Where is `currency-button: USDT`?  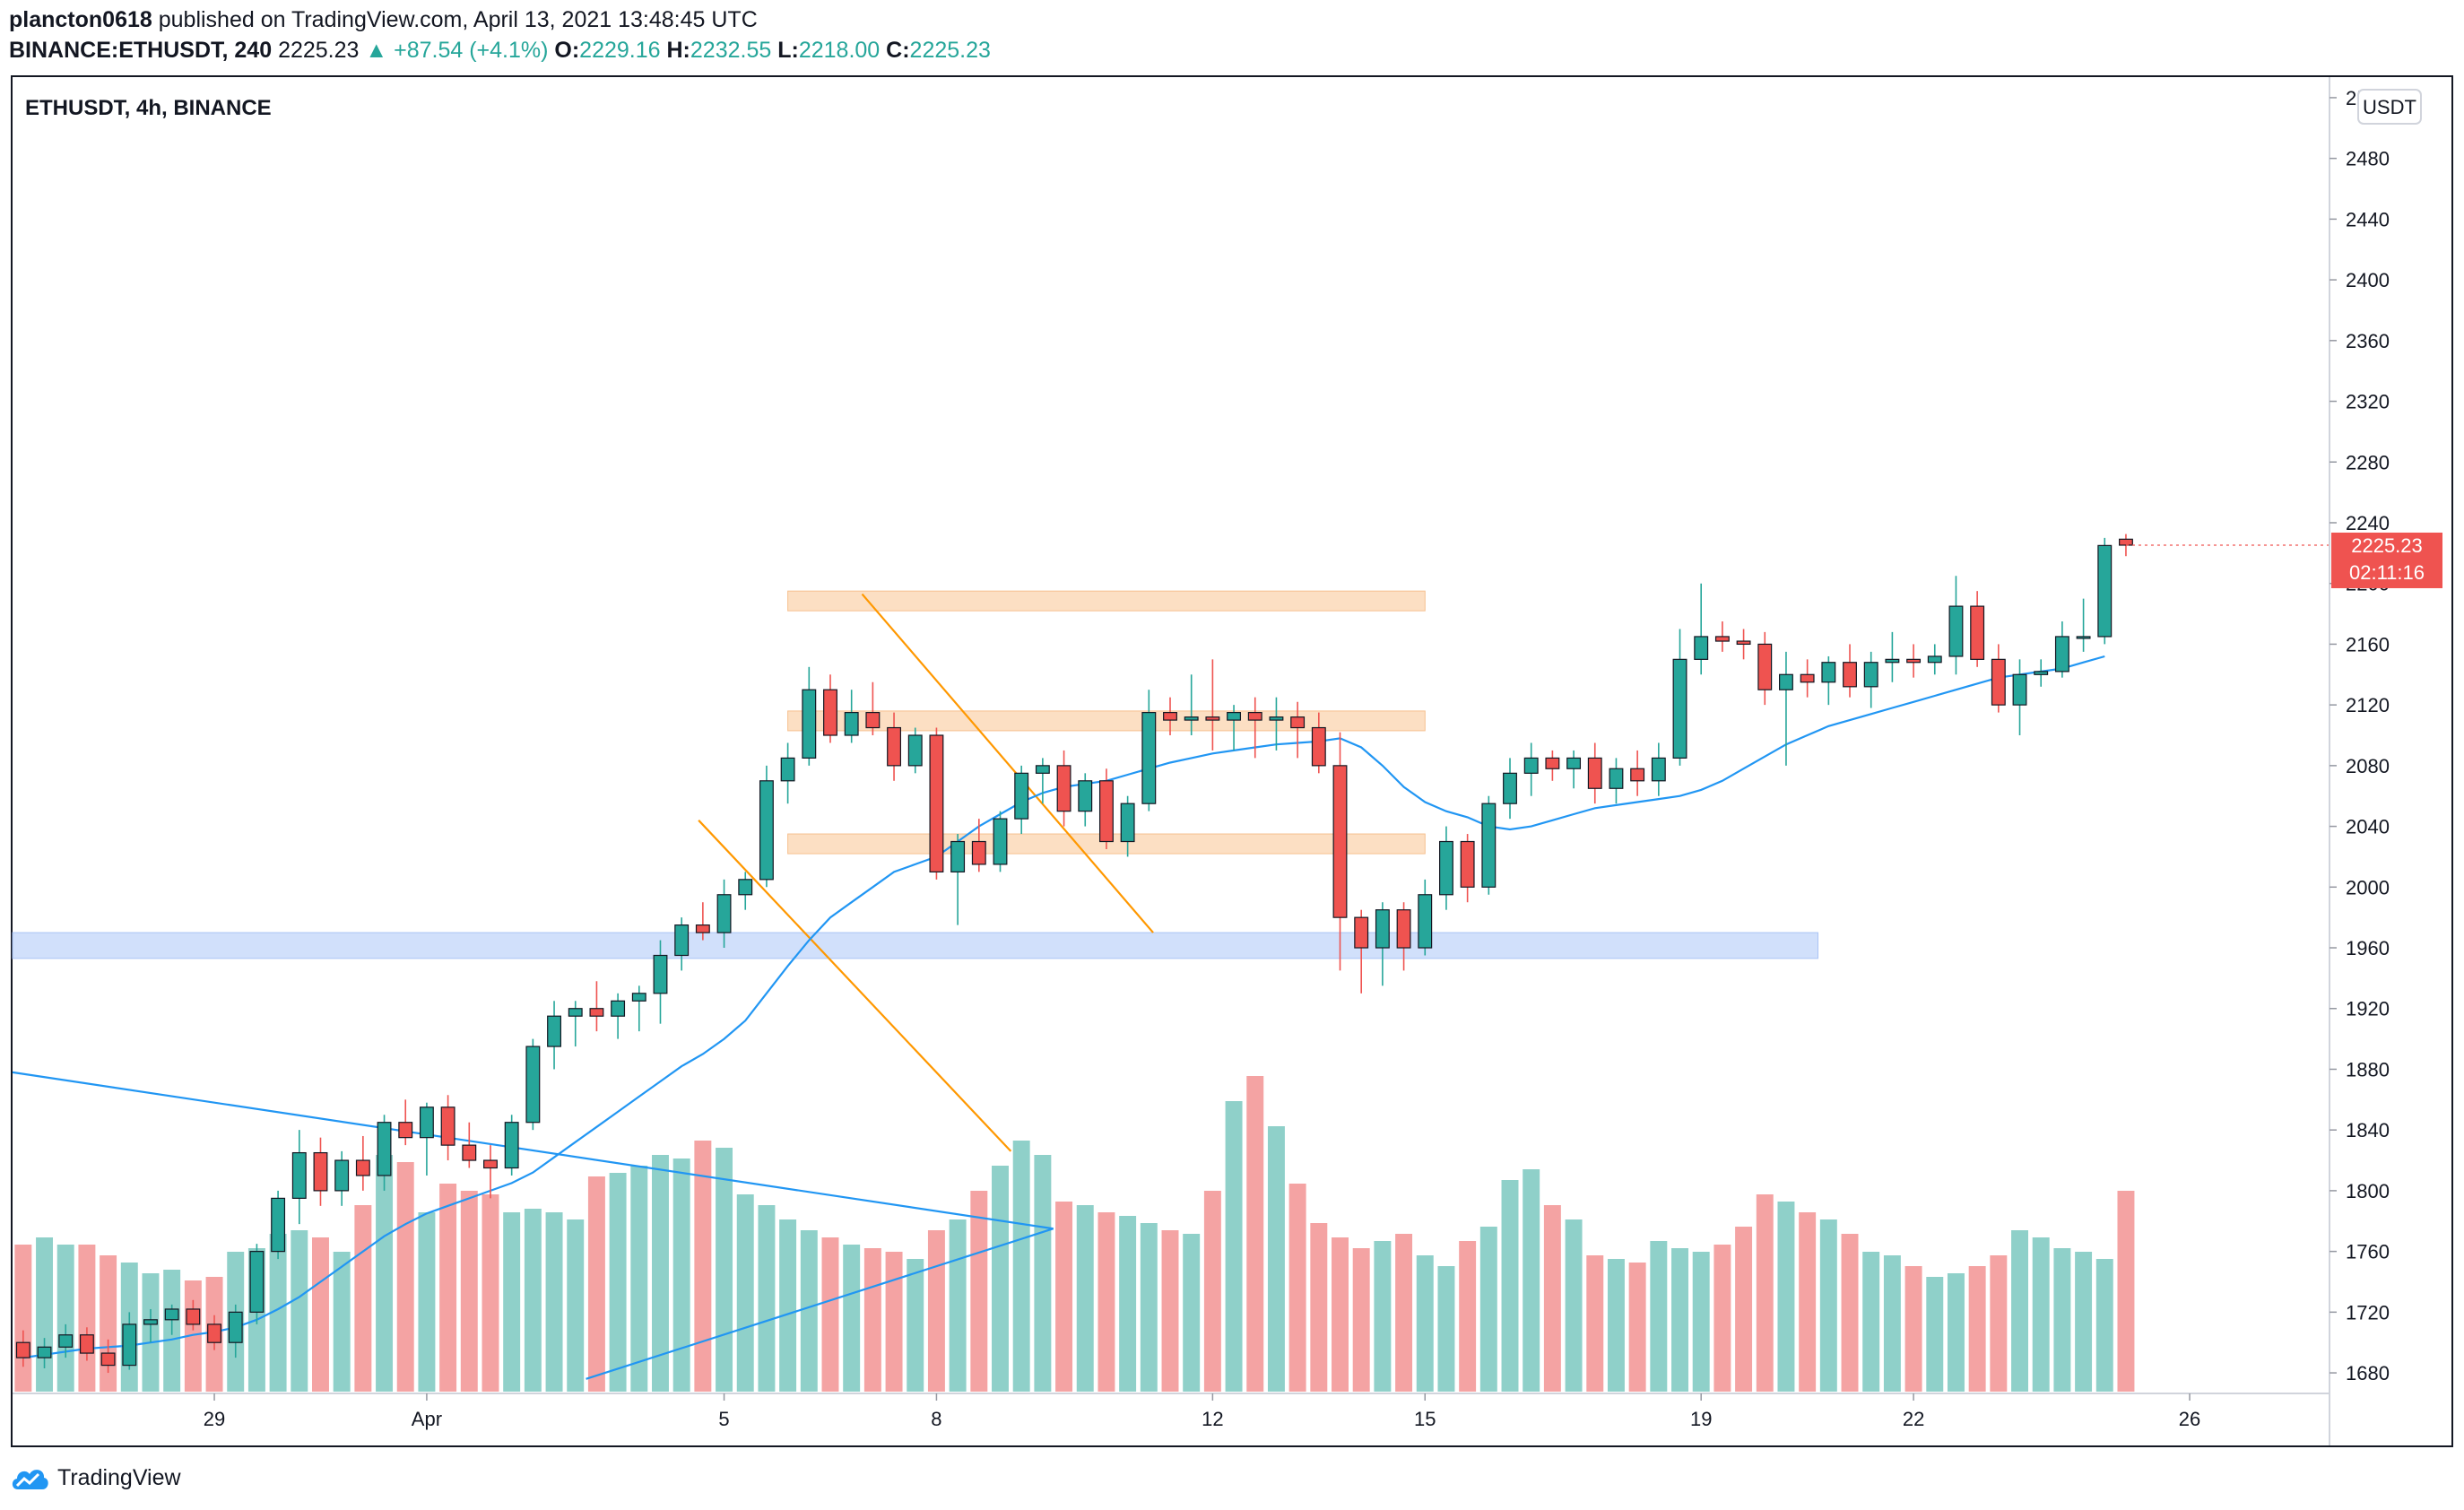
currency-button: USDT is located at coordinates (2389, 107).